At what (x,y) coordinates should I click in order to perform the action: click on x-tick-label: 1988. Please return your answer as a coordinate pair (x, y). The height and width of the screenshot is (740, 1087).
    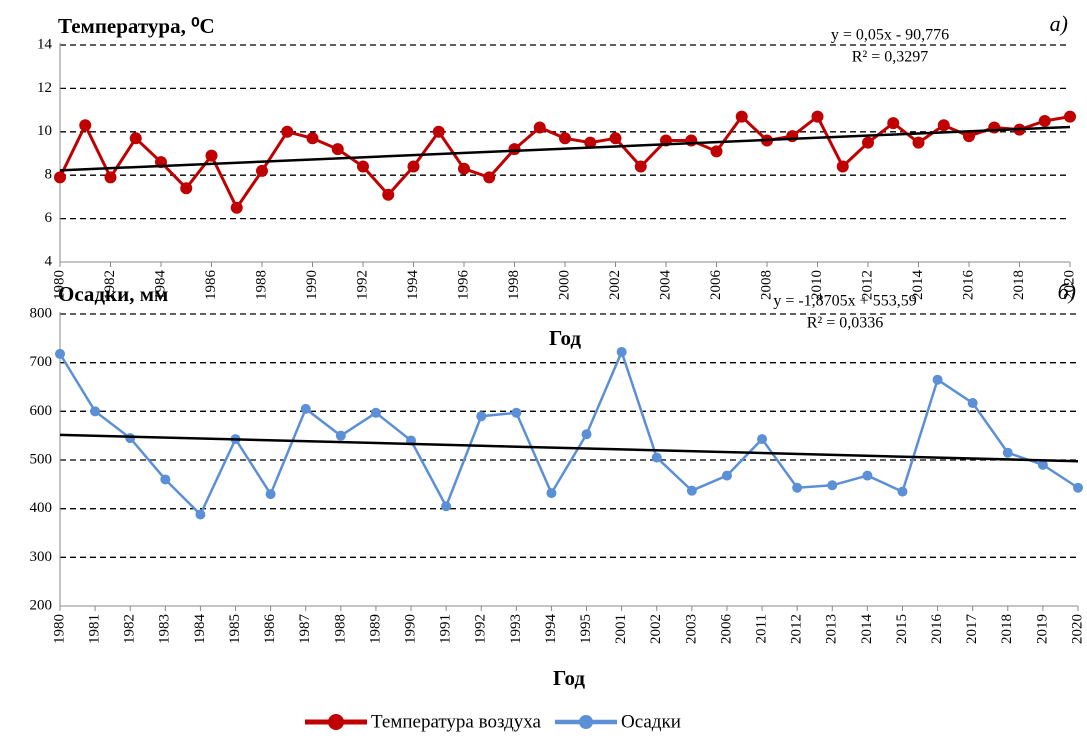
    Looking at the image, I should click on (340, 629).